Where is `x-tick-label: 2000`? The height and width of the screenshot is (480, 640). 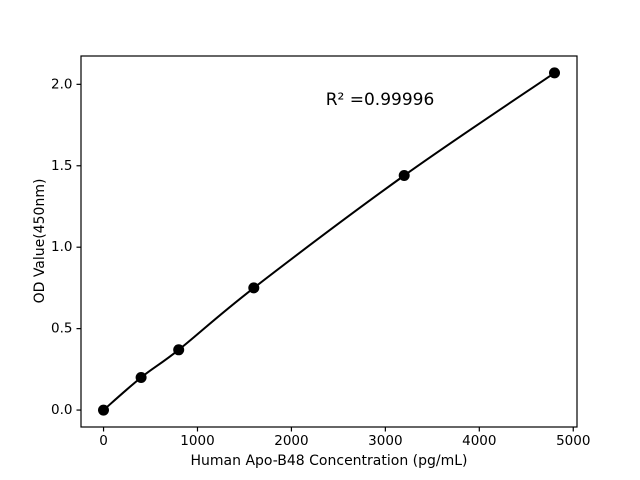 x-tick-label: 2000 is located at coordinates (291, 441).